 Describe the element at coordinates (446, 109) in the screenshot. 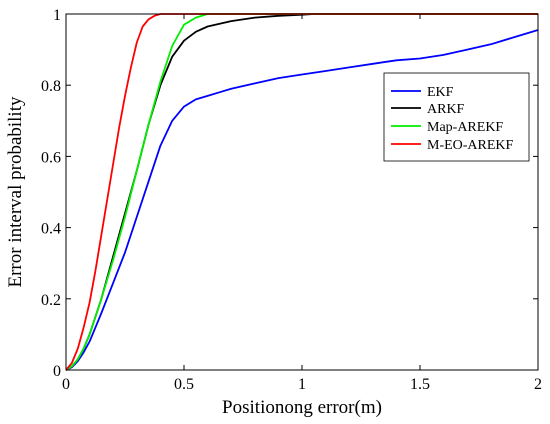

I see `legend-label-arkf: ARKF` at that location.